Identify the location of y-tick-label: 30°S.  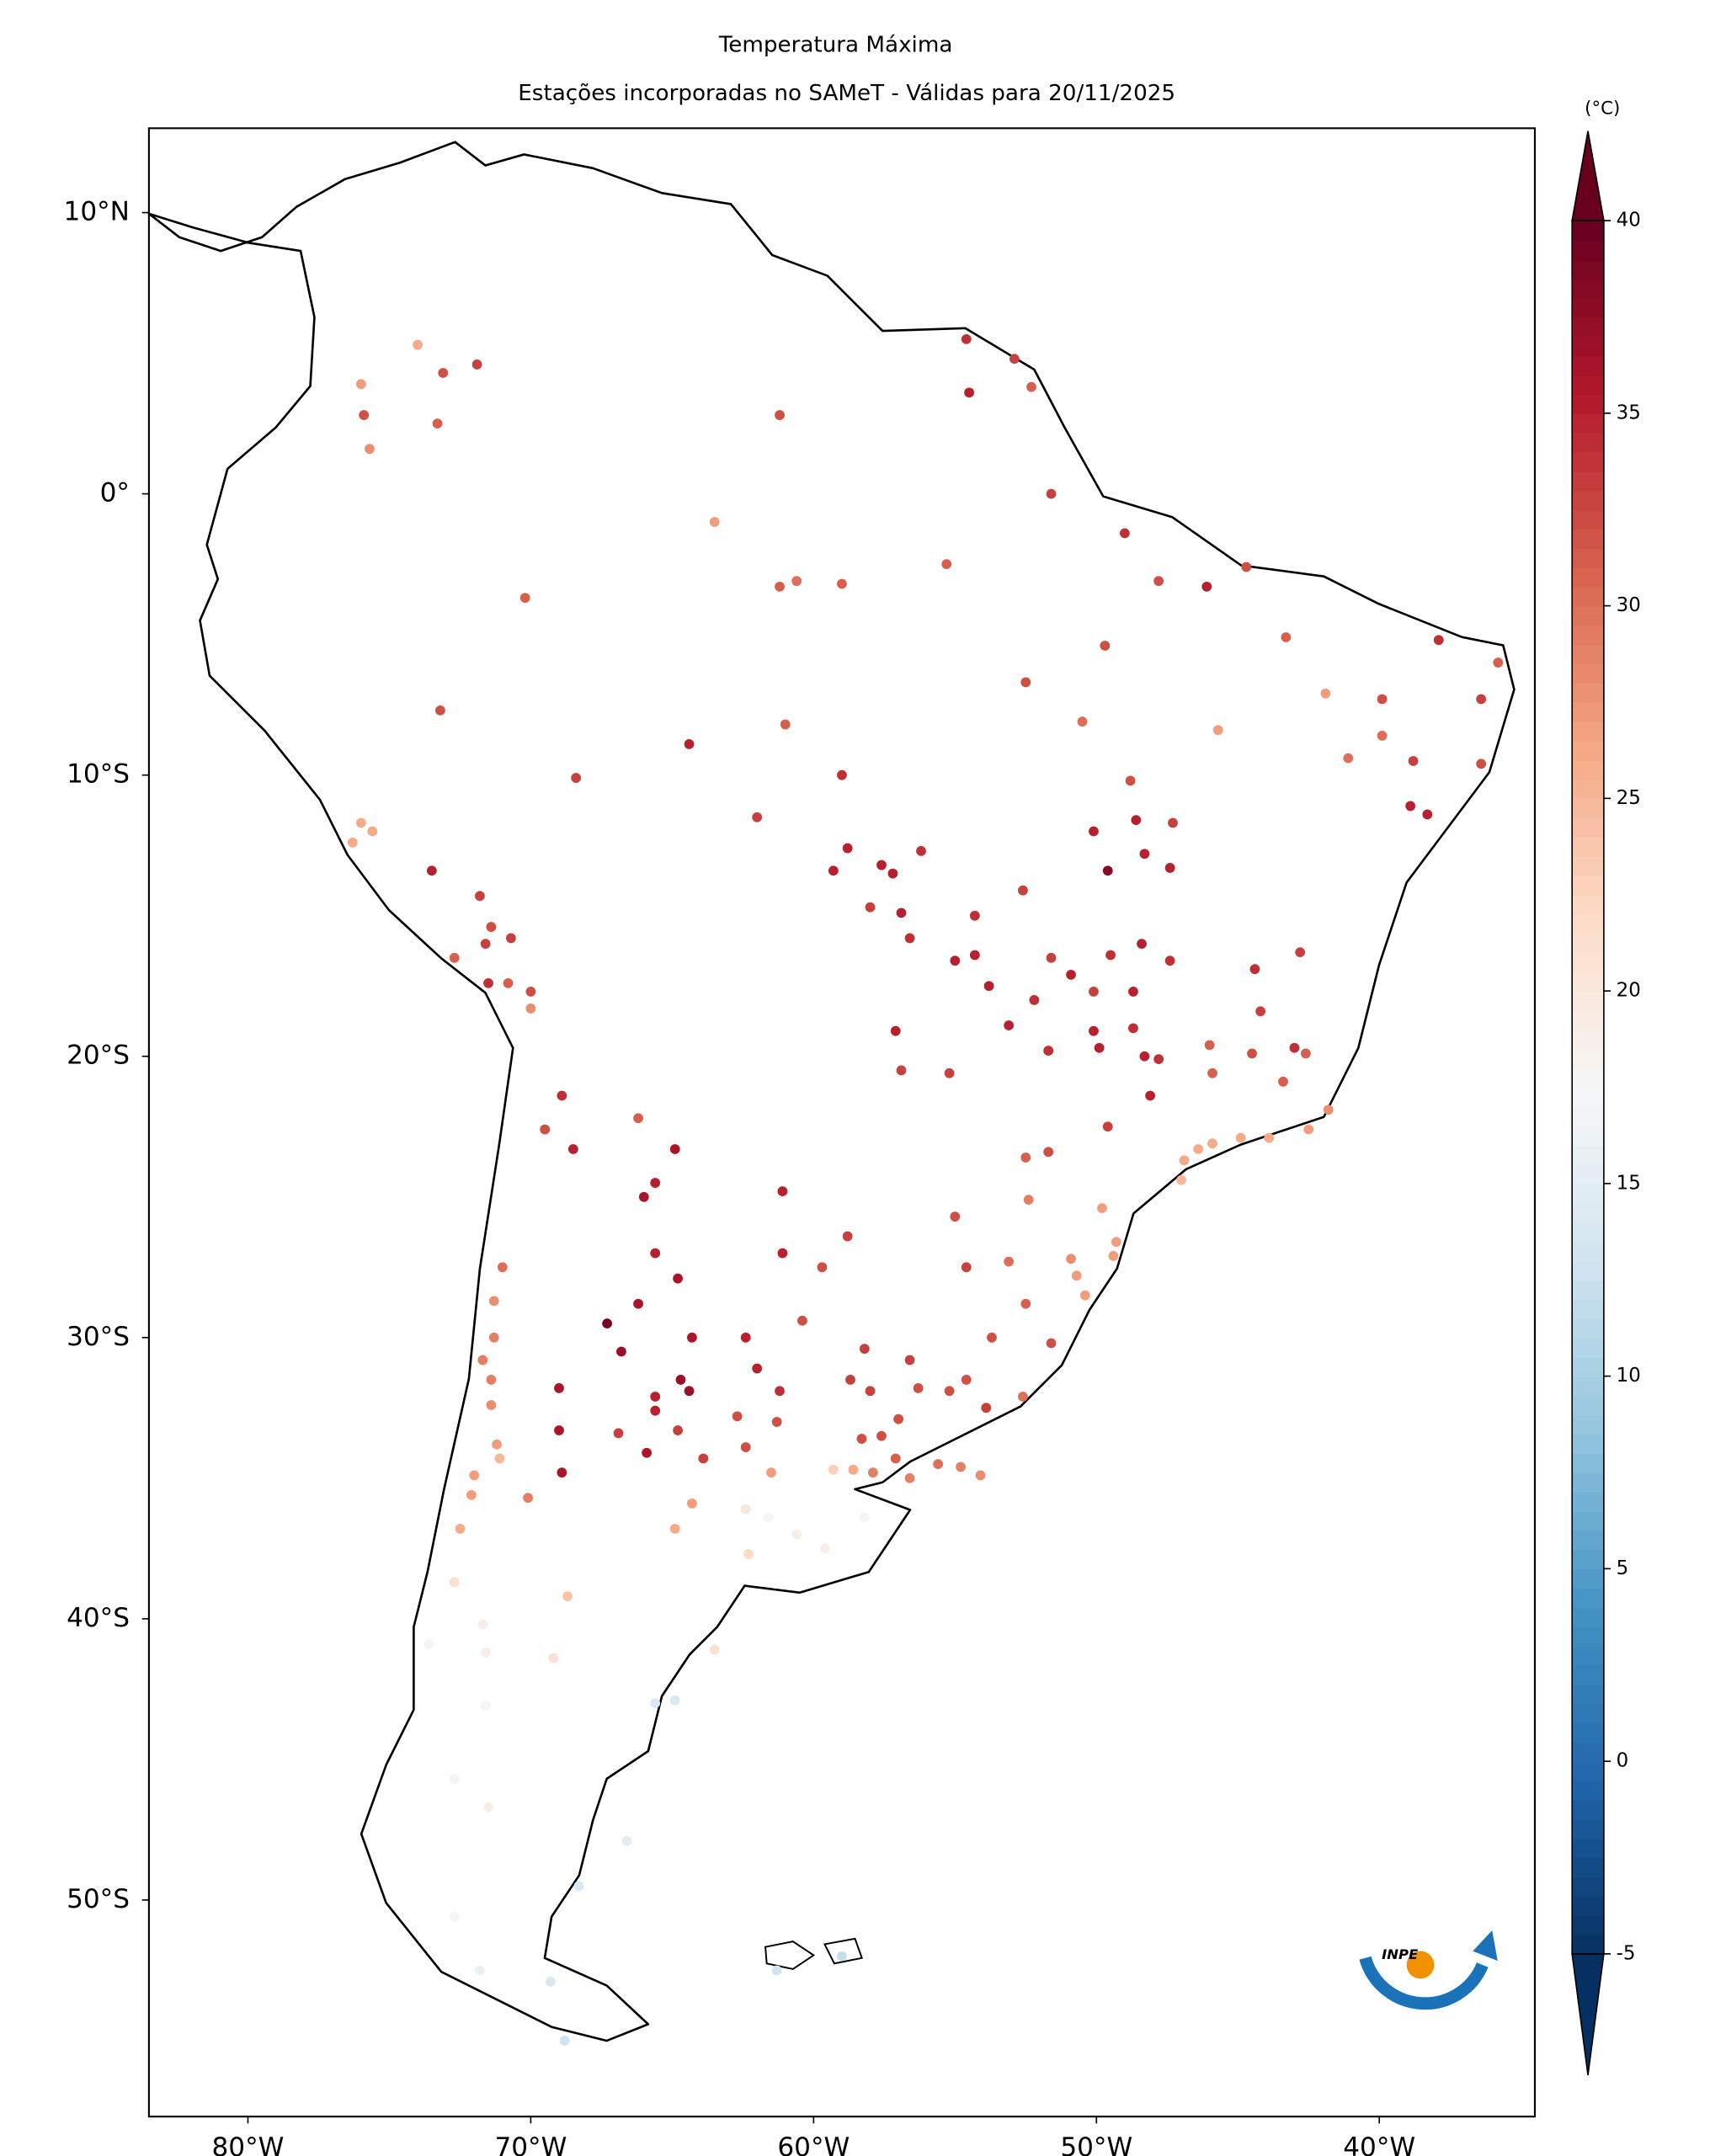
(98, 1337).